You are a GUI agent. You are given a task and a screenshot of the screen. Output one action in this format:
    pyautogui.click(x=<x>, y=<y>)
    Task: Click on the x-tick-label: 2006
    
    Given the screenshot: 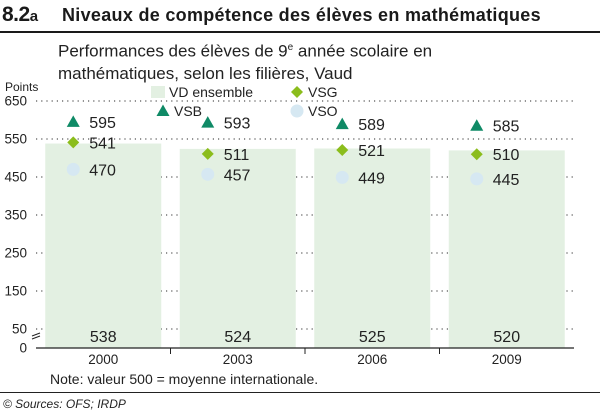 What is the action you would take?
    pyautogui.click(x=372, y=359)
    